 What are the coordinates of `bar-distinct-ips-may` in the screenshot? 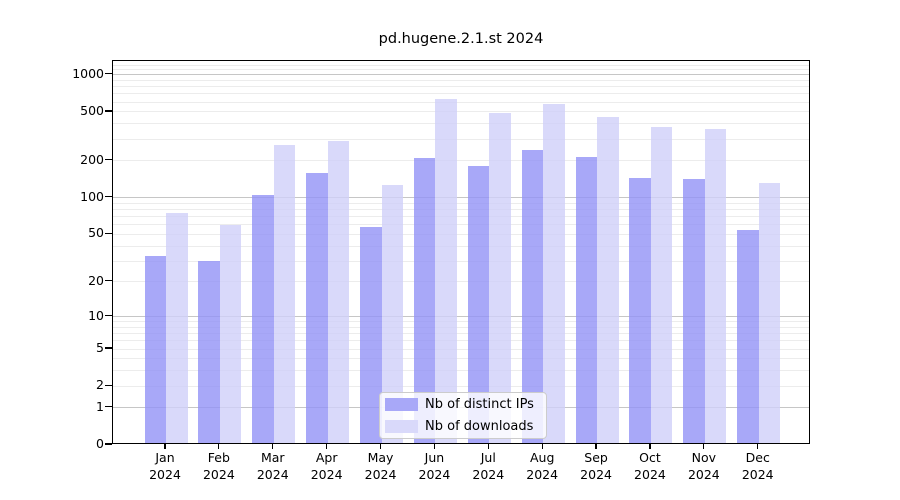 It's located at (371, 334).